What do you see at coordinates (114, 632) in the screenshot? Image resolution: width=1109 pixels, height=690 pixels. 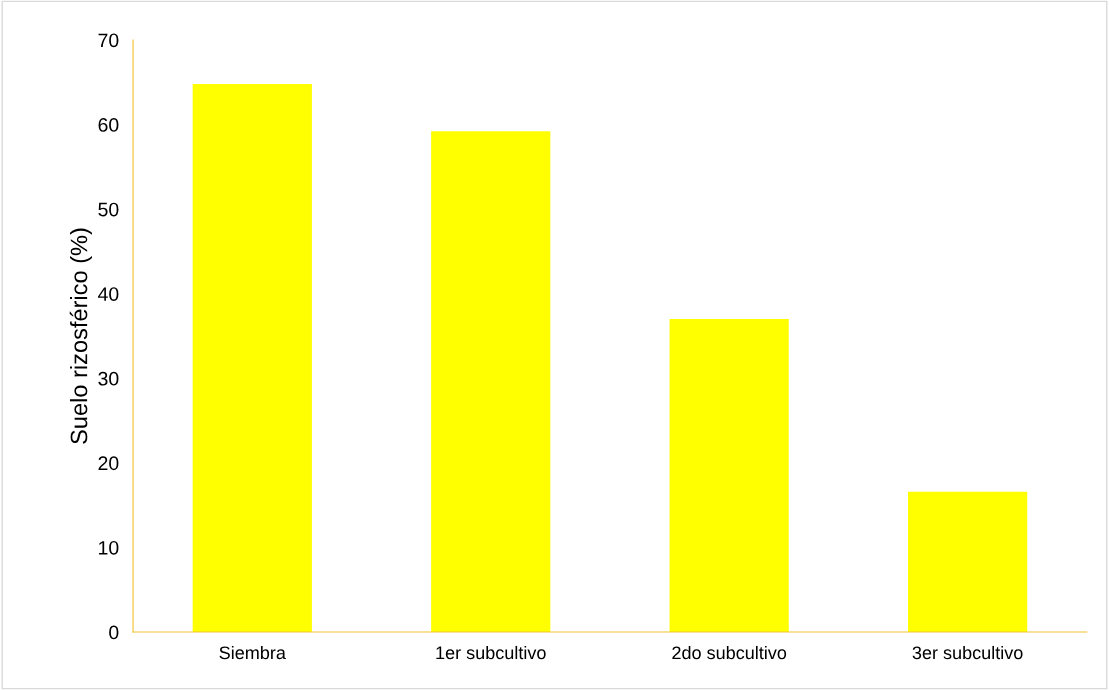 I see `y-tick-label: 0` at bounding box center [114, 632].